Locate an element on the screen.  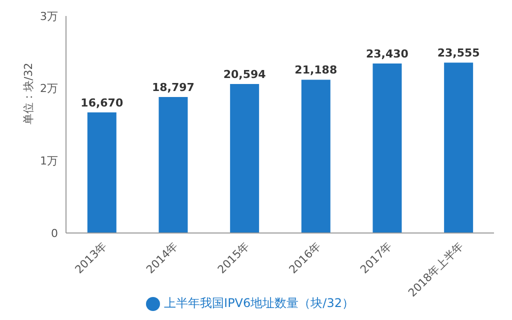
y-tick-label: 0 is located at coordinates (54, 233).